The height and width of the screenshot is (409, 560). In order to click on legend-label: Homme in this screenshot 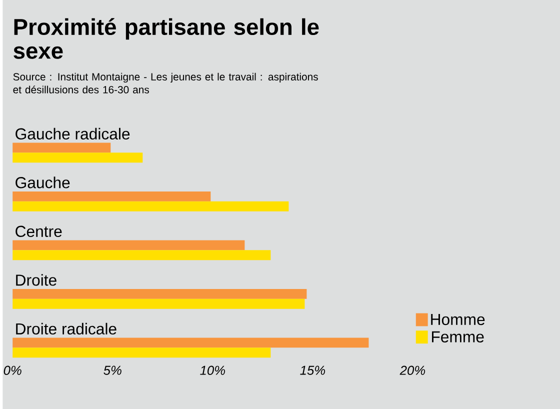, I will do `click(458, 320)`.